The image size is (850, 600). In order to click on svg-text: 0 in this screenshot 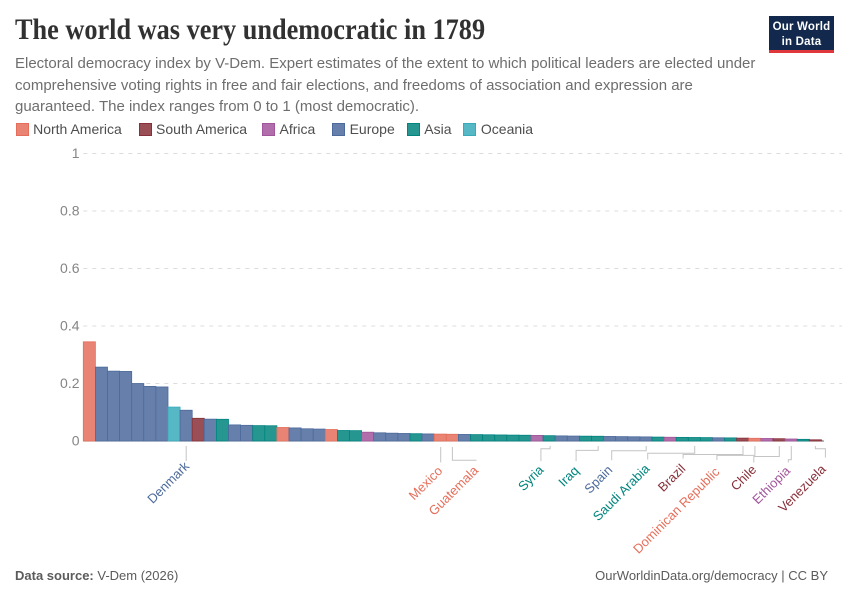, I will do `click(76, 441)`.